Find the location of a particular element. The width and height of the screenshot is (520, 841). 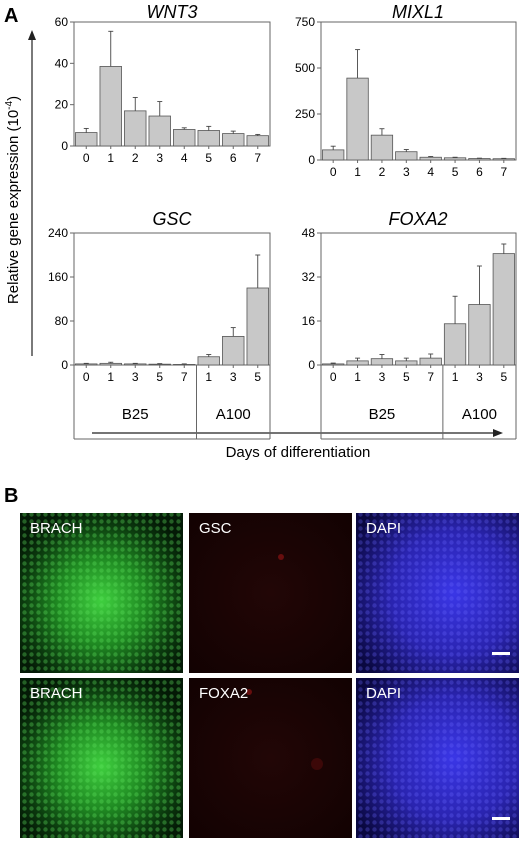

chart-0: WNT3 0 20 40 60 0 1 2 3 4 5 6 7 is located at coordinates (163, 83).